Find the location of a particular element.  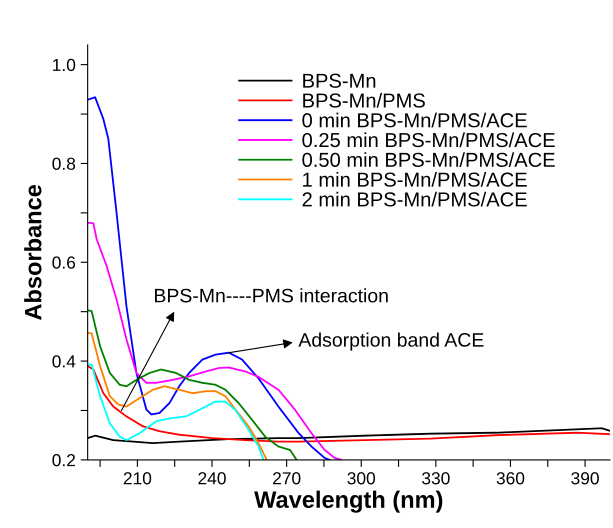

y-axis-title: Absorbance is located at coordinates (33, 252).